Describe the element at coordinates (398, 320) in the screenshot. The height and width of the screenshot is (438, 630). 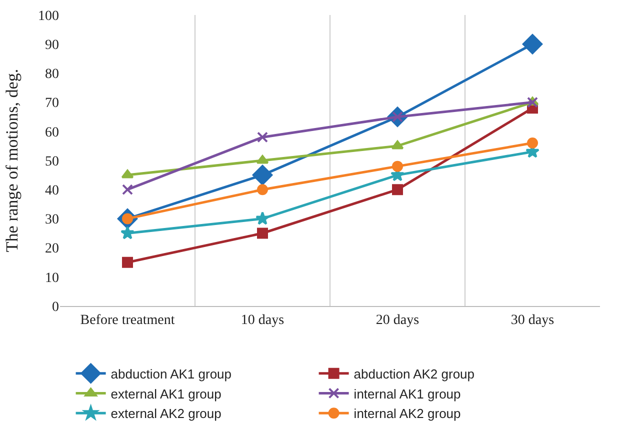
I see `x-tick-label: 20 days` at that location.